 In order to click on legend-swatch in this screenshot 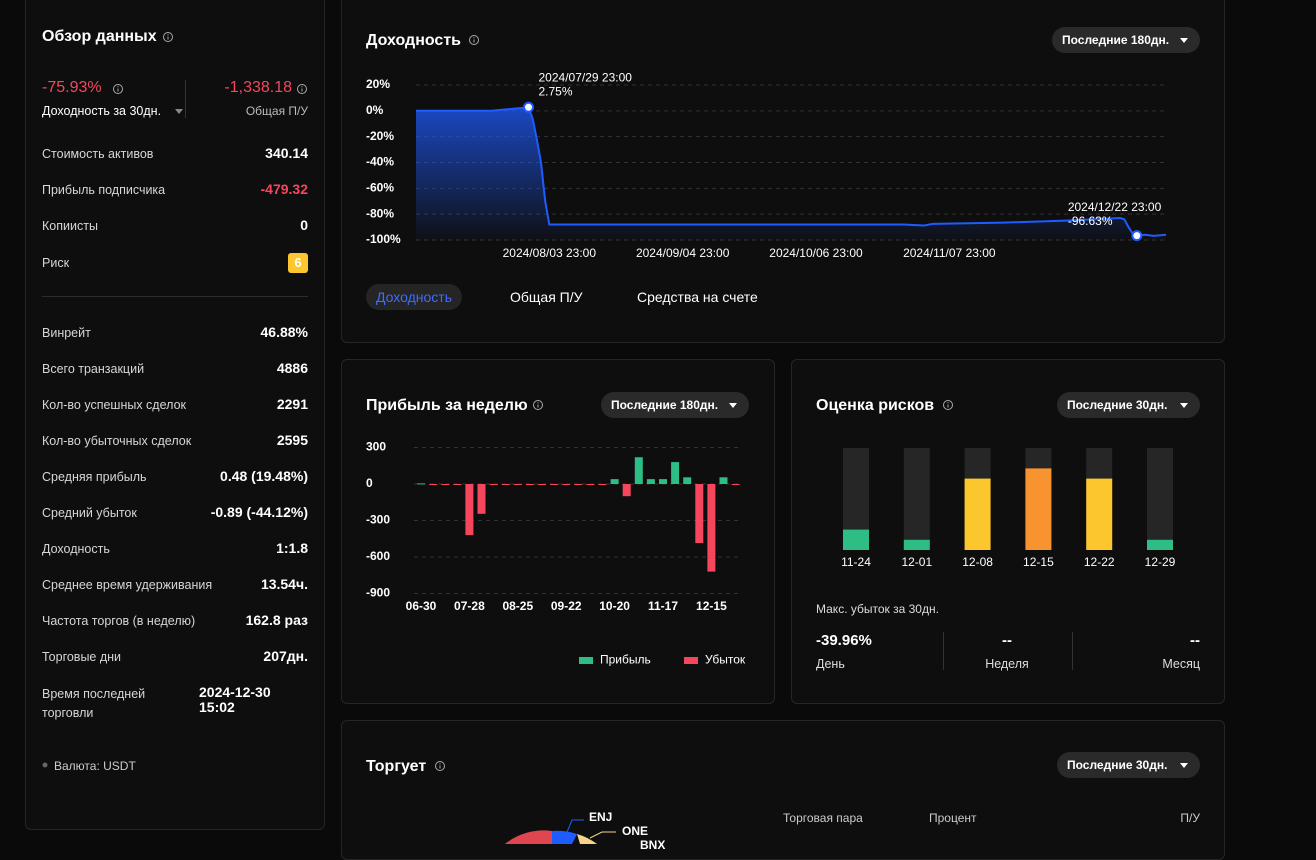, I will do `click(691, 660)`.